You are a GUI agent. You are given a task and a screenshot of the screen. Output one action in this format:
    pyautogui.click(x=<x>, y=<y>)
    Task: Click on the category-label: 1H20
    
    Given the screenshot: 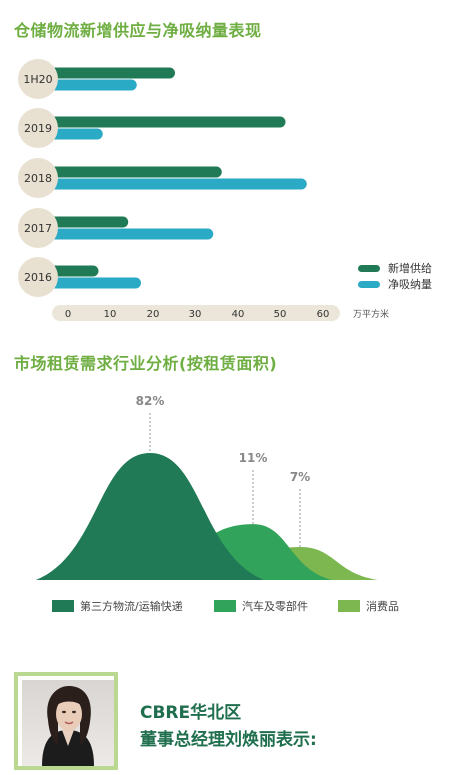 What is the action you would take?
    pyautogui.click(x=37, y=79)
    